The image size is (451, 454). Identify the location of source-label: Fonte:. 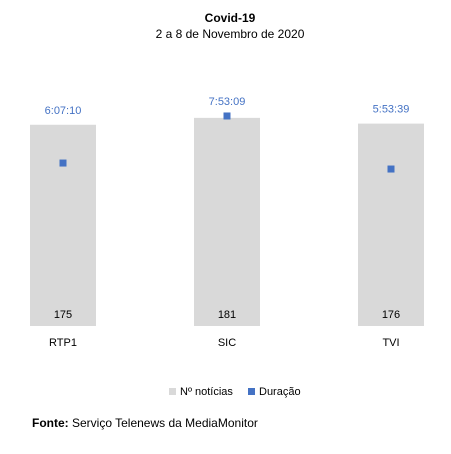
(50, 423).